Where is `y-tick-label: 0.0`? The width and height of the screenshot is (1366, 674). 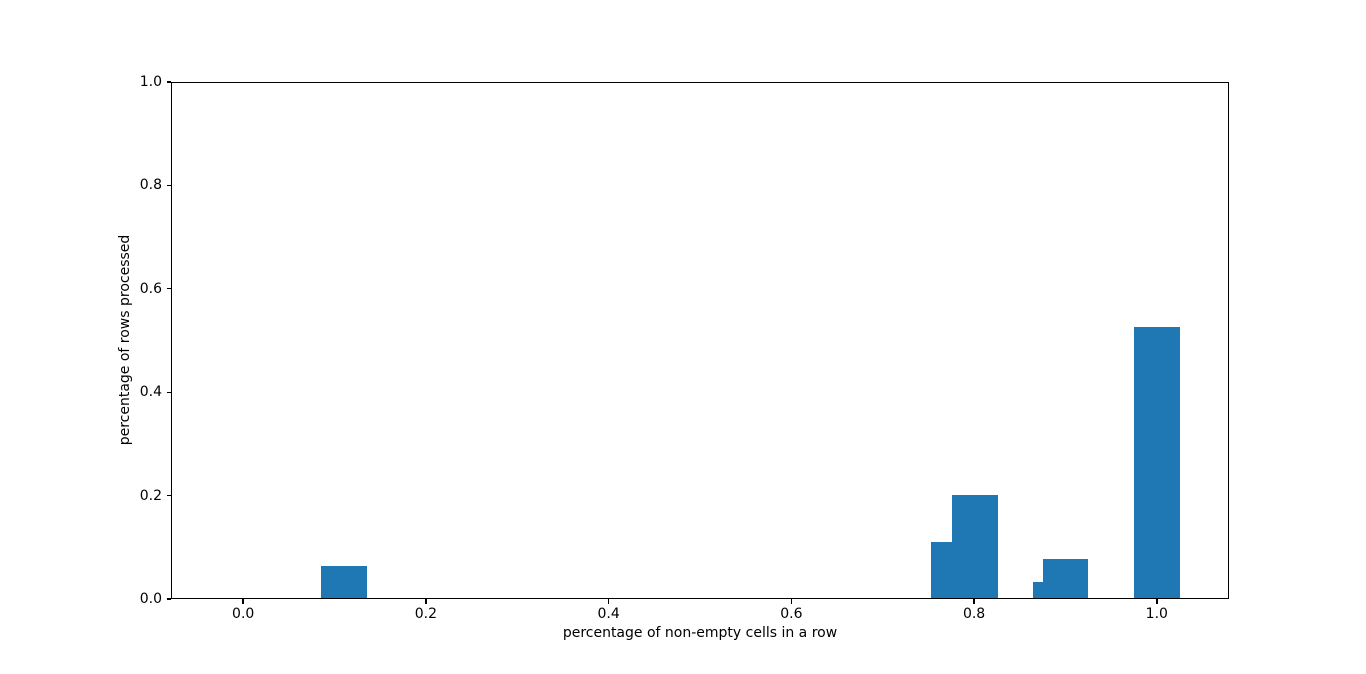
y-tick-label: 0.0 is located at coordinates (150, 599).